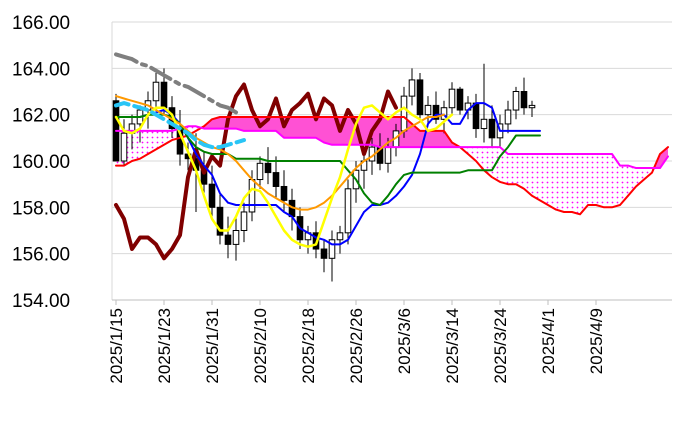 The height and width of the screenshot is (439, 678). What do you see at coordinates (116, 346) in the screenshot?
I see `x-tick-label: 2025/1/15` at bounding box center [116, 346].